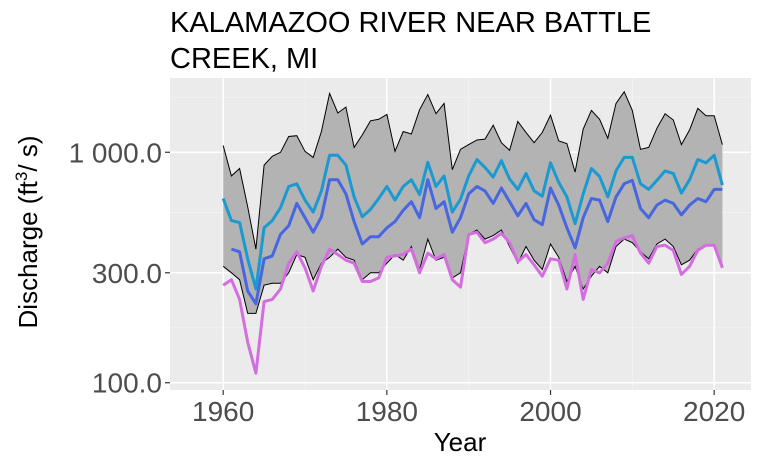 This screenshot has height=464, width=757. Describe the element at coordinates (460, 442) in the screenshot. I see `x-axis-title: Year` at that location.